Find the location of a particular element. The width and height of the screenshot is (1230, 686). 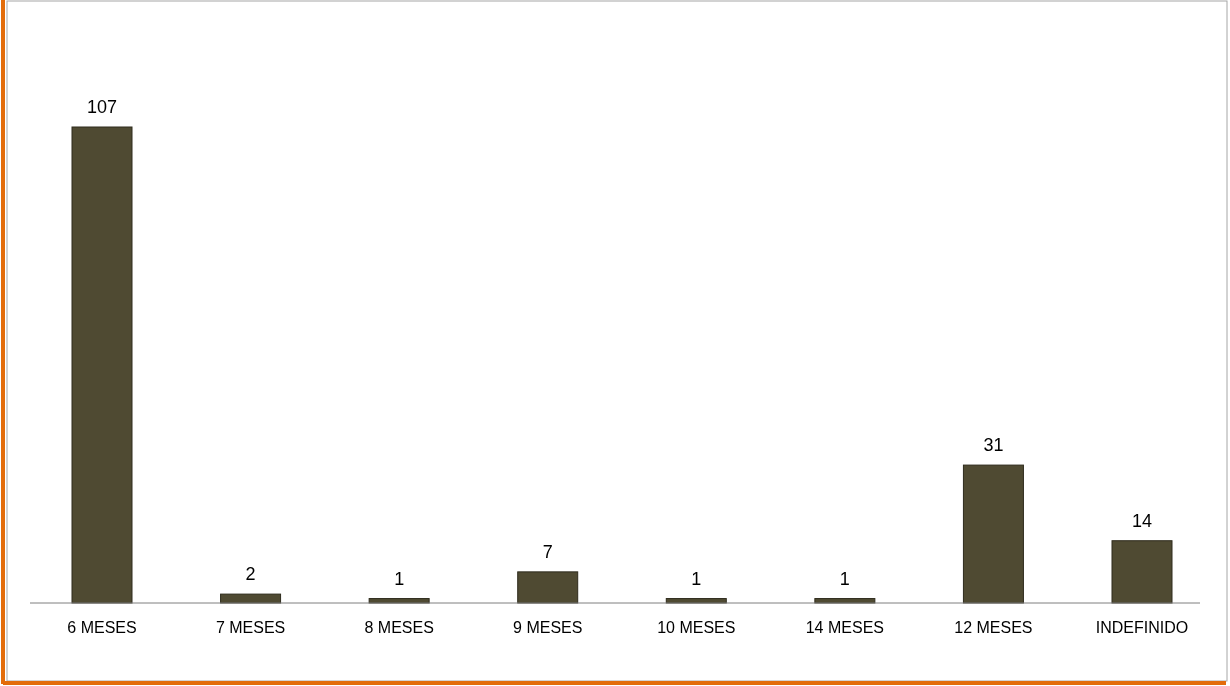

data-label: 7 is located at coordinates (547, 551).